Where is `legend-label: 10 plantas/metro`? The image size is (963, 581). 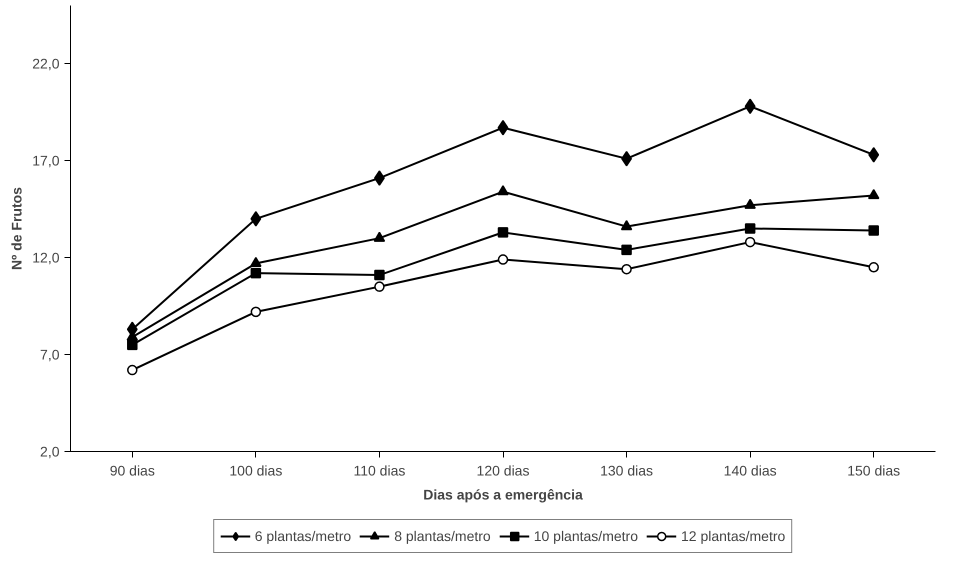
legend-label: 10 plantas/metro is located at coordinates (586, 536).